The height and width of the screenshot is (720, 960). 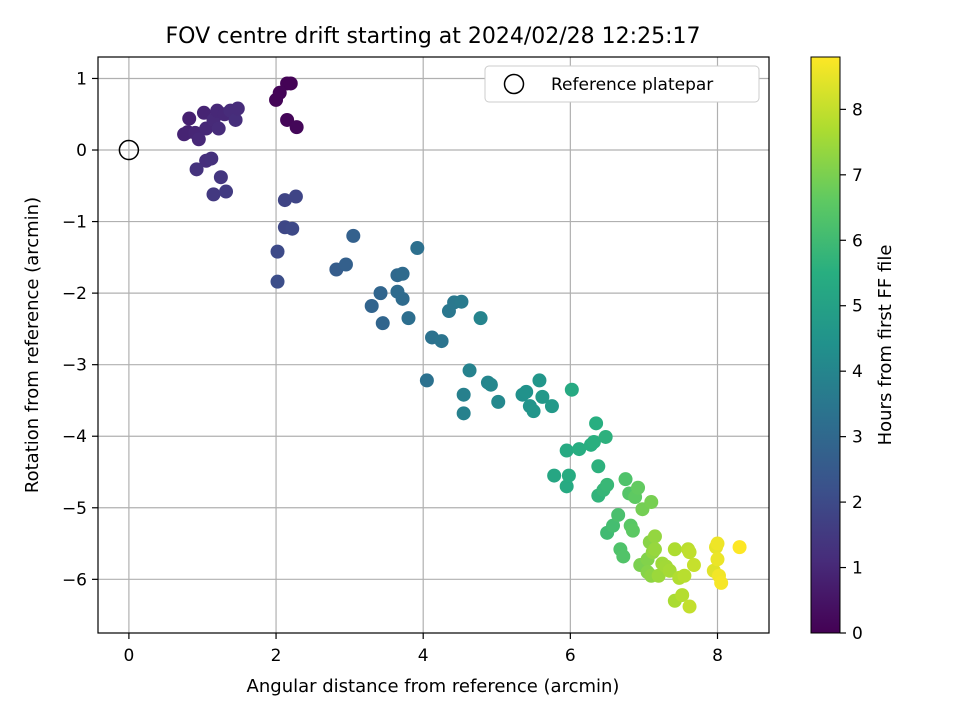 What do you see at coordinates (857, 176) in the screenshot?
I see `colorbar-tick-label: 7` at bounding box center [857, 176].